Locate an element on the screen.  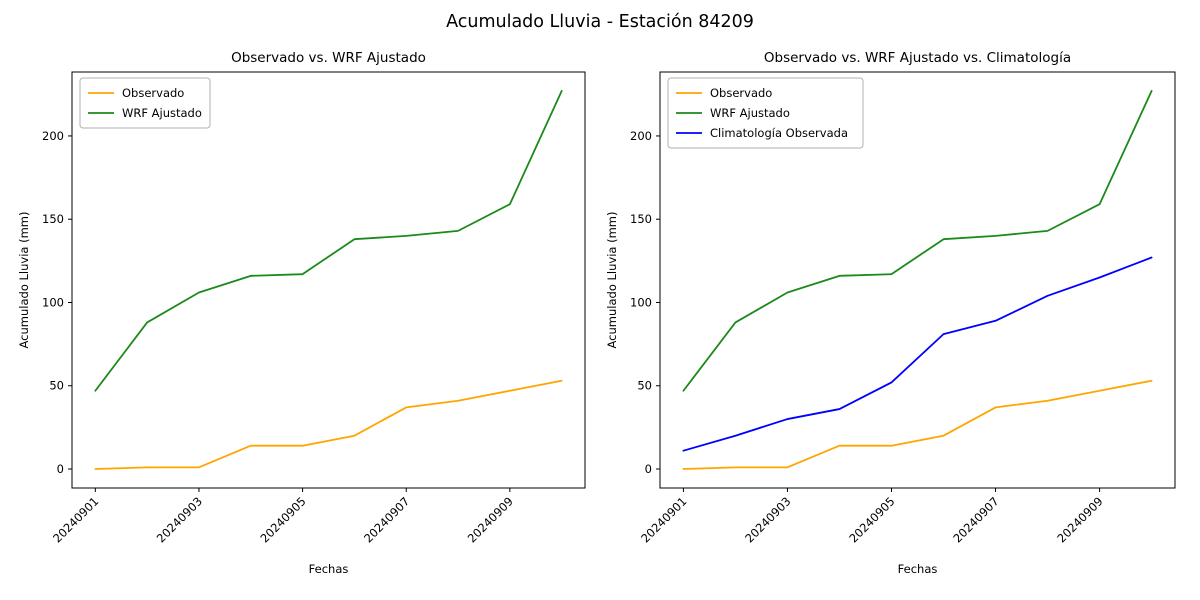
svg-text: Climatología Observada is located at coordinates (779, 133).